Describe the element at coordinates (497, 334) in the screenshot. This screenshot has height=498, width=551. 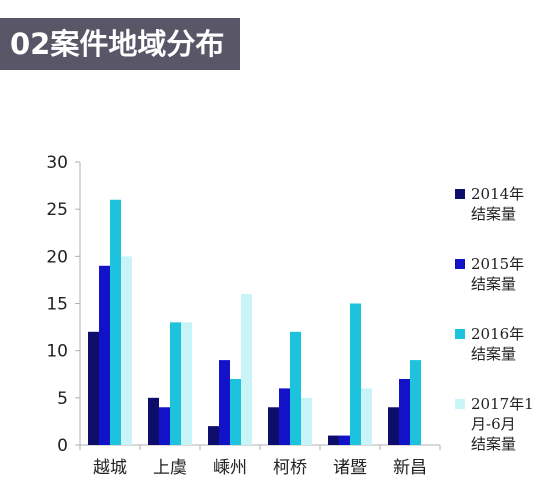
I see `legend-label: 2016年` at that location.